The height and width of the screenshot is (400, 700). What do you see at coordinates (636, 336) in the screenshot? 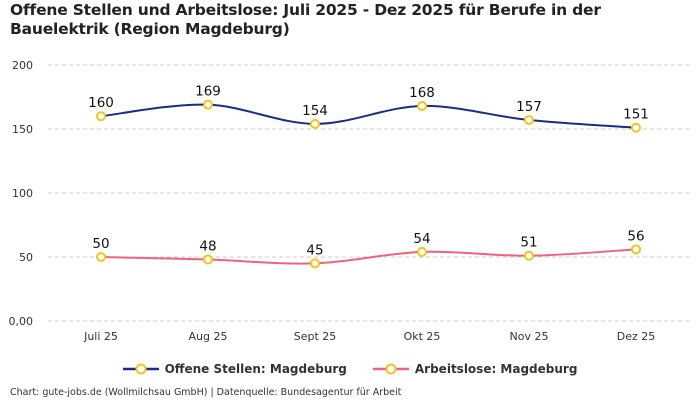
I see `x-tick-label: Dez 25` at bounding box center [636, 336].